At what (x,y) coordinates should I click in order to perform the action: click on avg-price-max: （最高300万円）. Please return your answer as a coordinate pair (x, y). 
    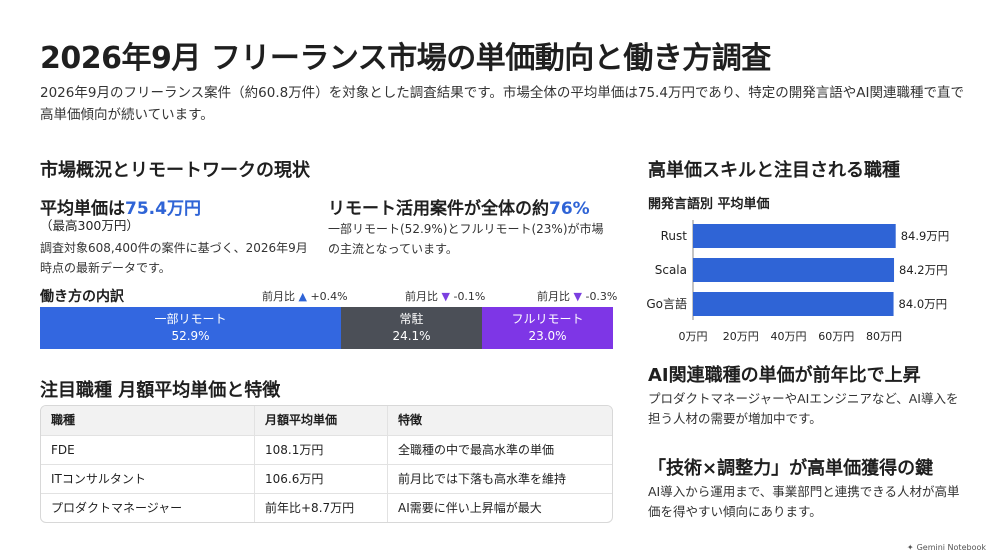
    Looking at the image, I should click on (89, 225).